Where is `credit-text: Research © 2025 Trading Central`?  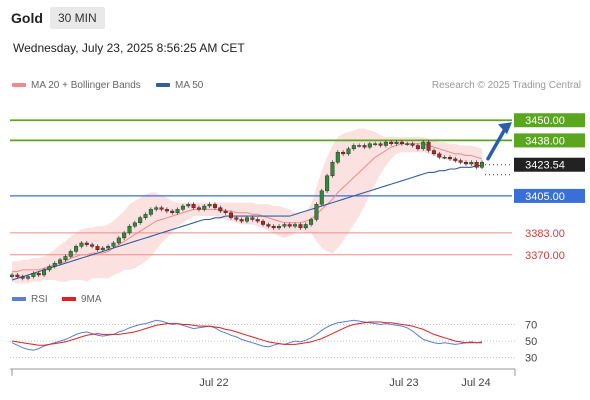
credit-text: Research © 2025 Trading Central is located at coordinates (506, 85).